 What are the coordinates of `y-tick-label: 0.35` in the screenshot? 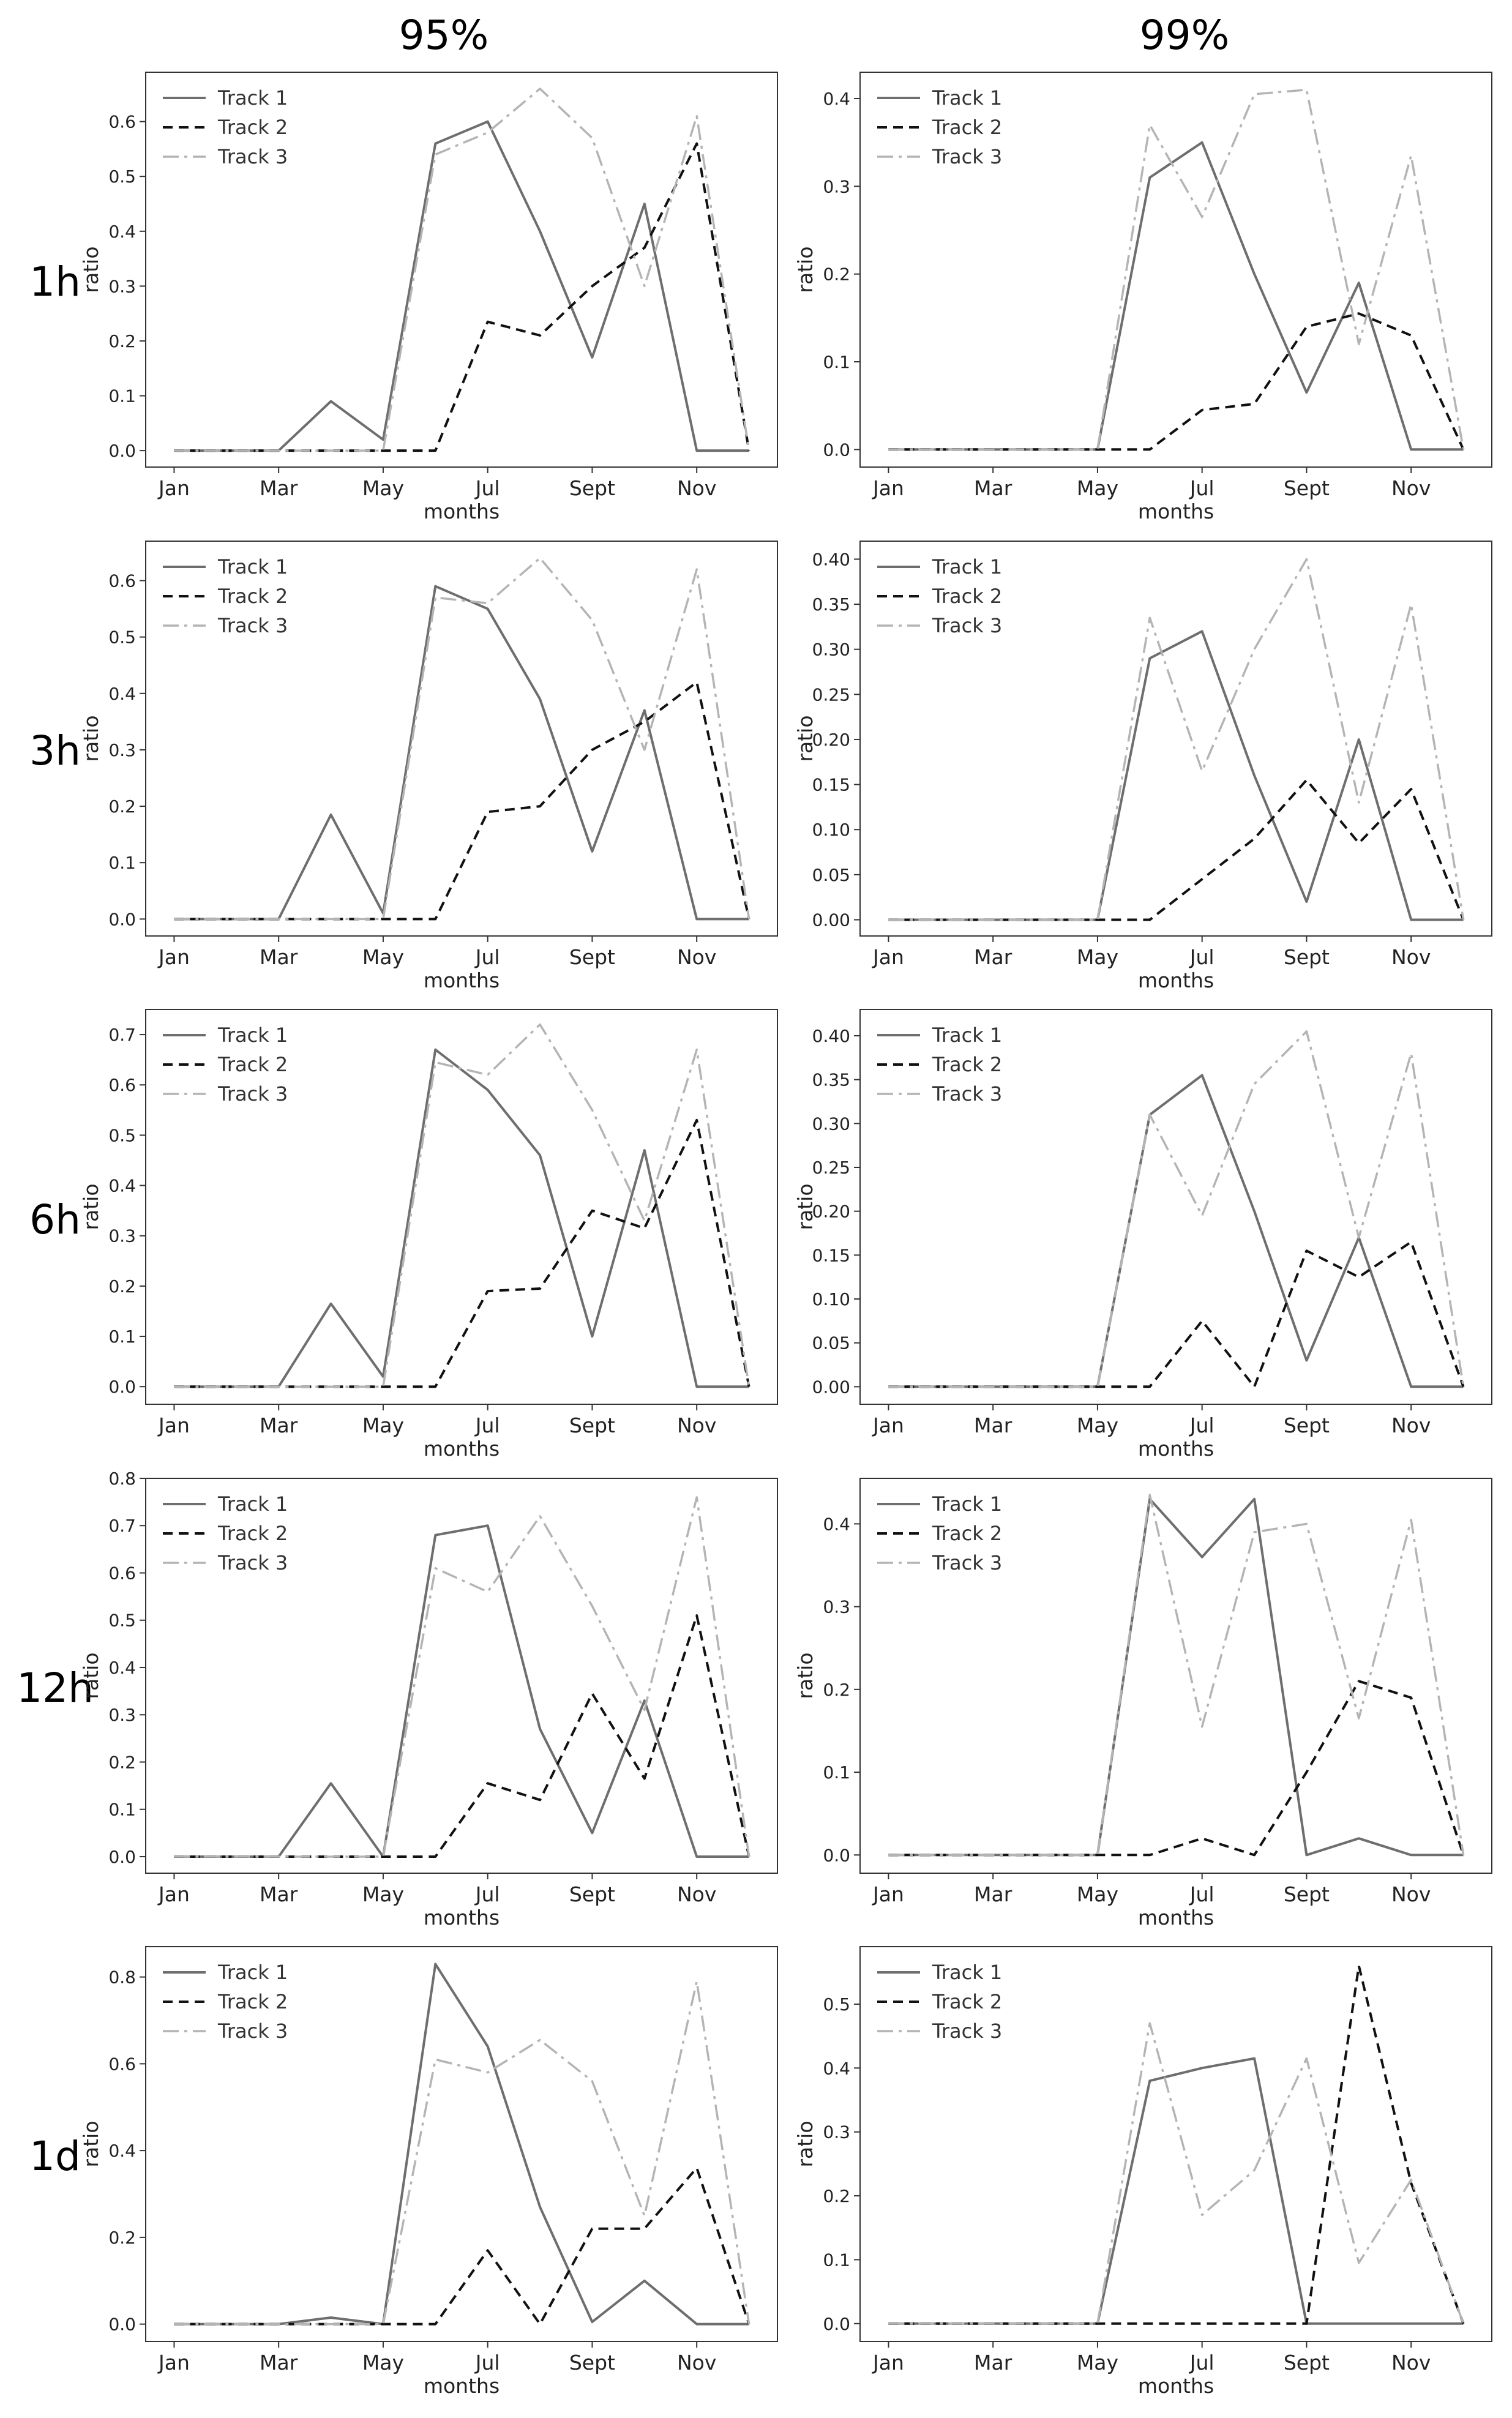 It's located at (831, 604).